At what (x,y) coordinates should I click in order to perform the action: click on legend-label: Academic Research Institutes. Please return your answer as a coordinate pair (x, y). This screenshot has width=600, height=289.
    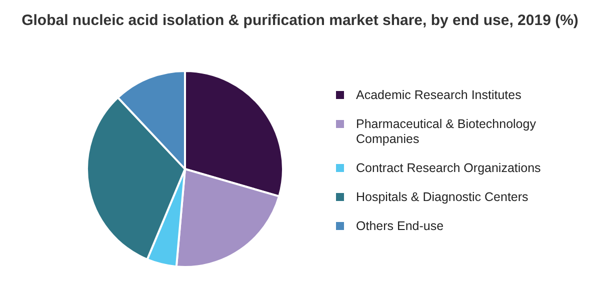
    Looking at the image, I should click on (439, 95).